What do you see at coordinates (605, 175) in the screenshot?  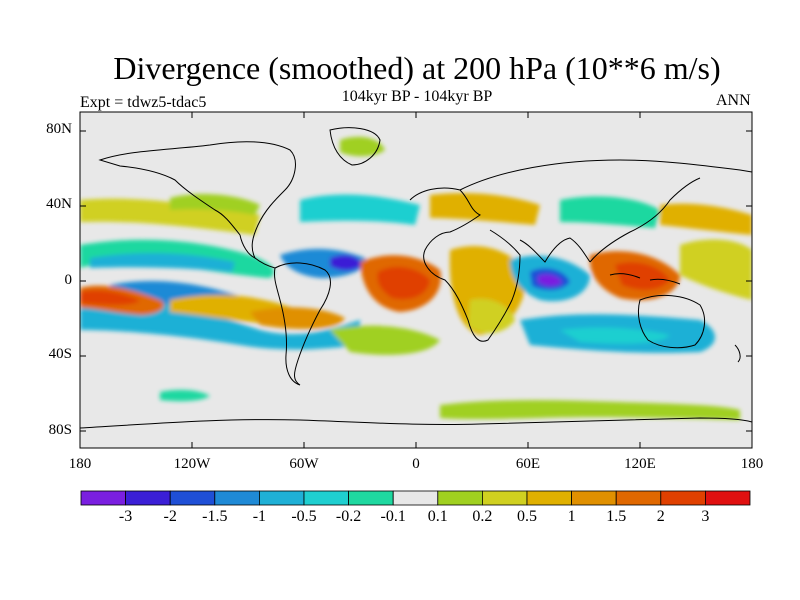 I see `coast-eurasia-north` at bounding box center [605, 175].